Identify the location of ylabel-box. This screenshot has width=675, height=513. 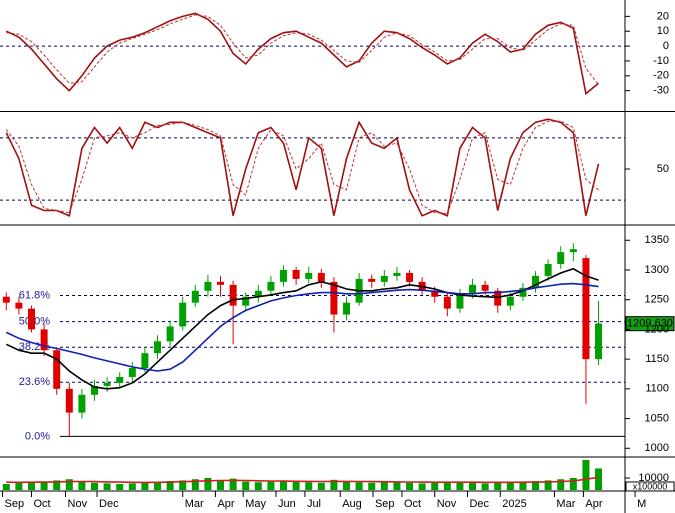
(650, 486).